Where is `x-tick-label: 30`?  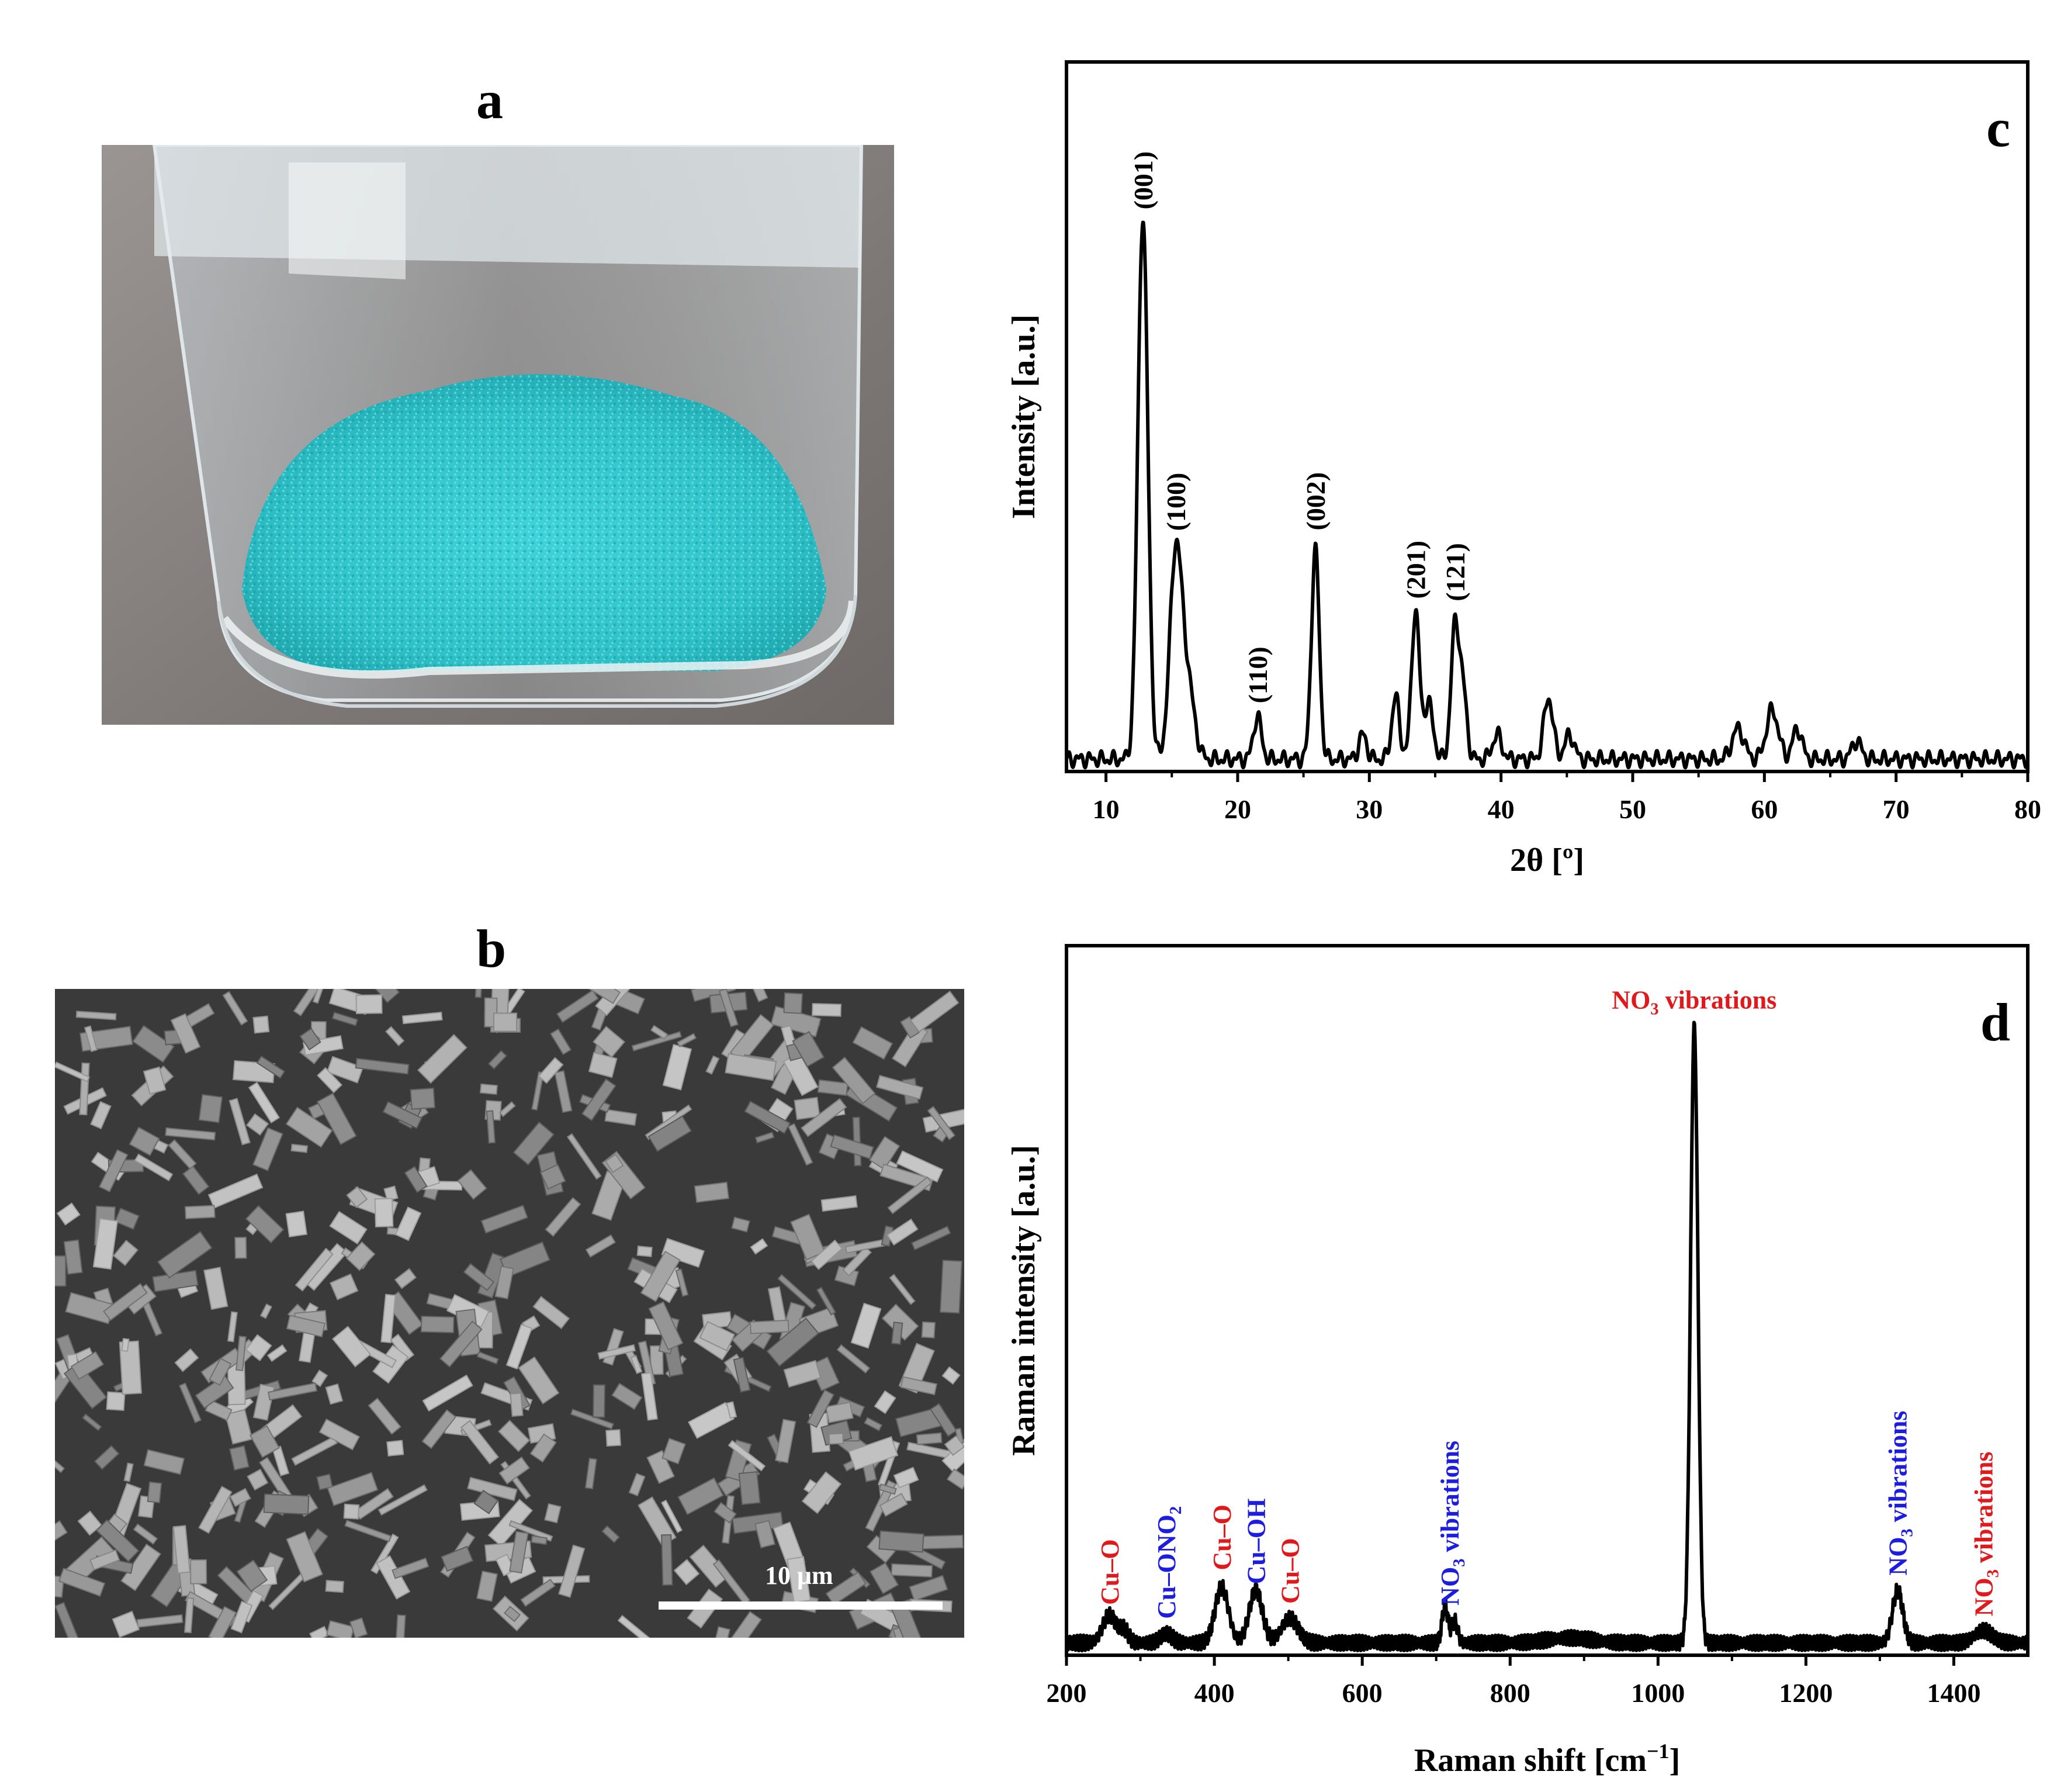
x-tick-label: 30 is located at coordinates (1370, 809).